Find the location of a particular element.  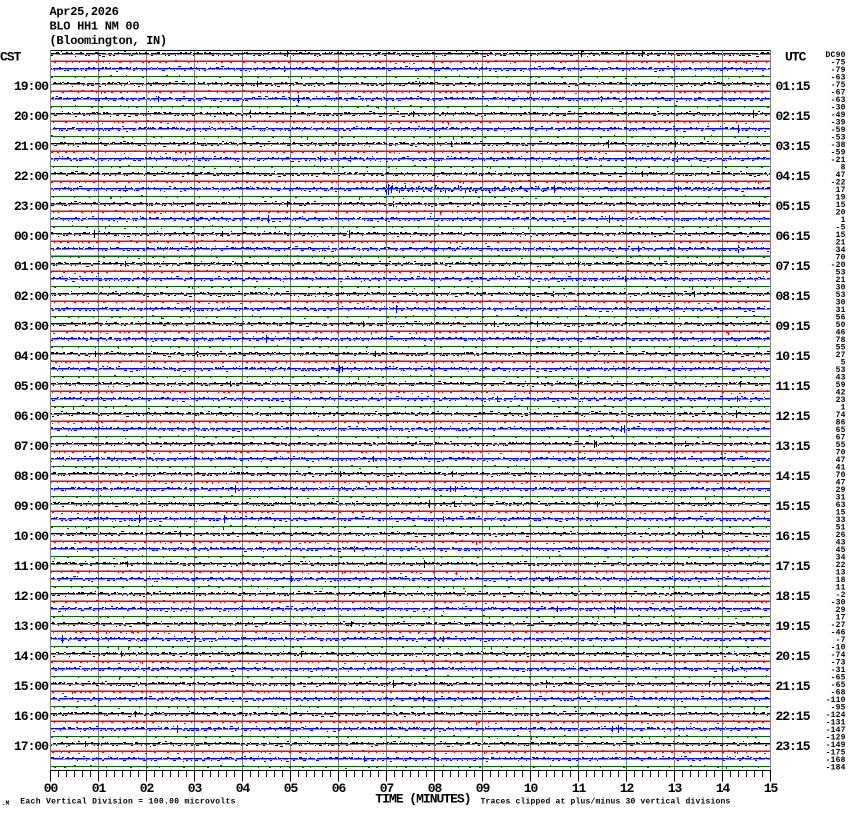

svg-text: 47 is located at coordinates (841, 460).